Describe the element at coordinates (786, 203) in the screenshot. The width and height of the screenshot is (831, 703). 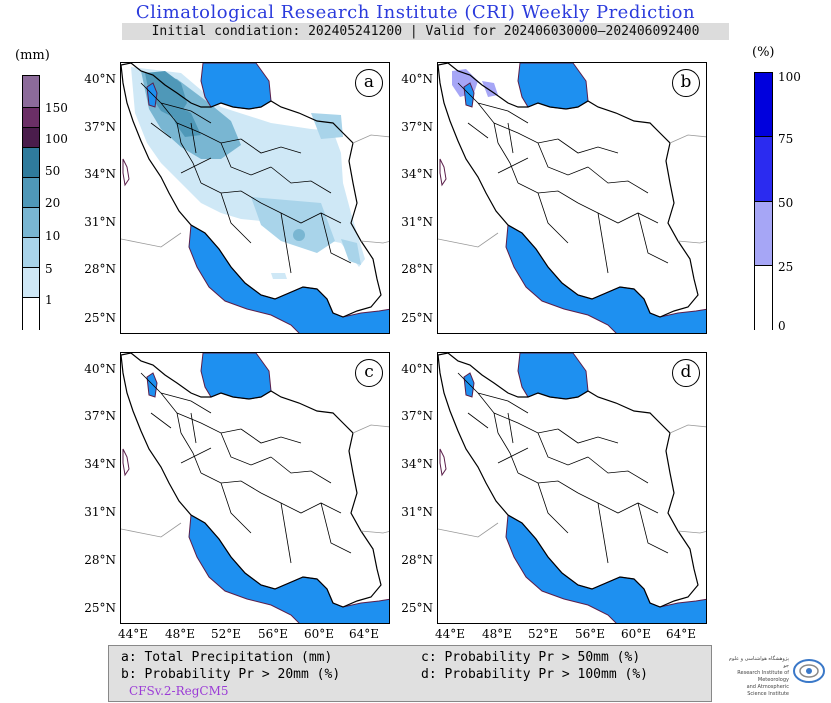
I see `right-tick: 50` at that location.